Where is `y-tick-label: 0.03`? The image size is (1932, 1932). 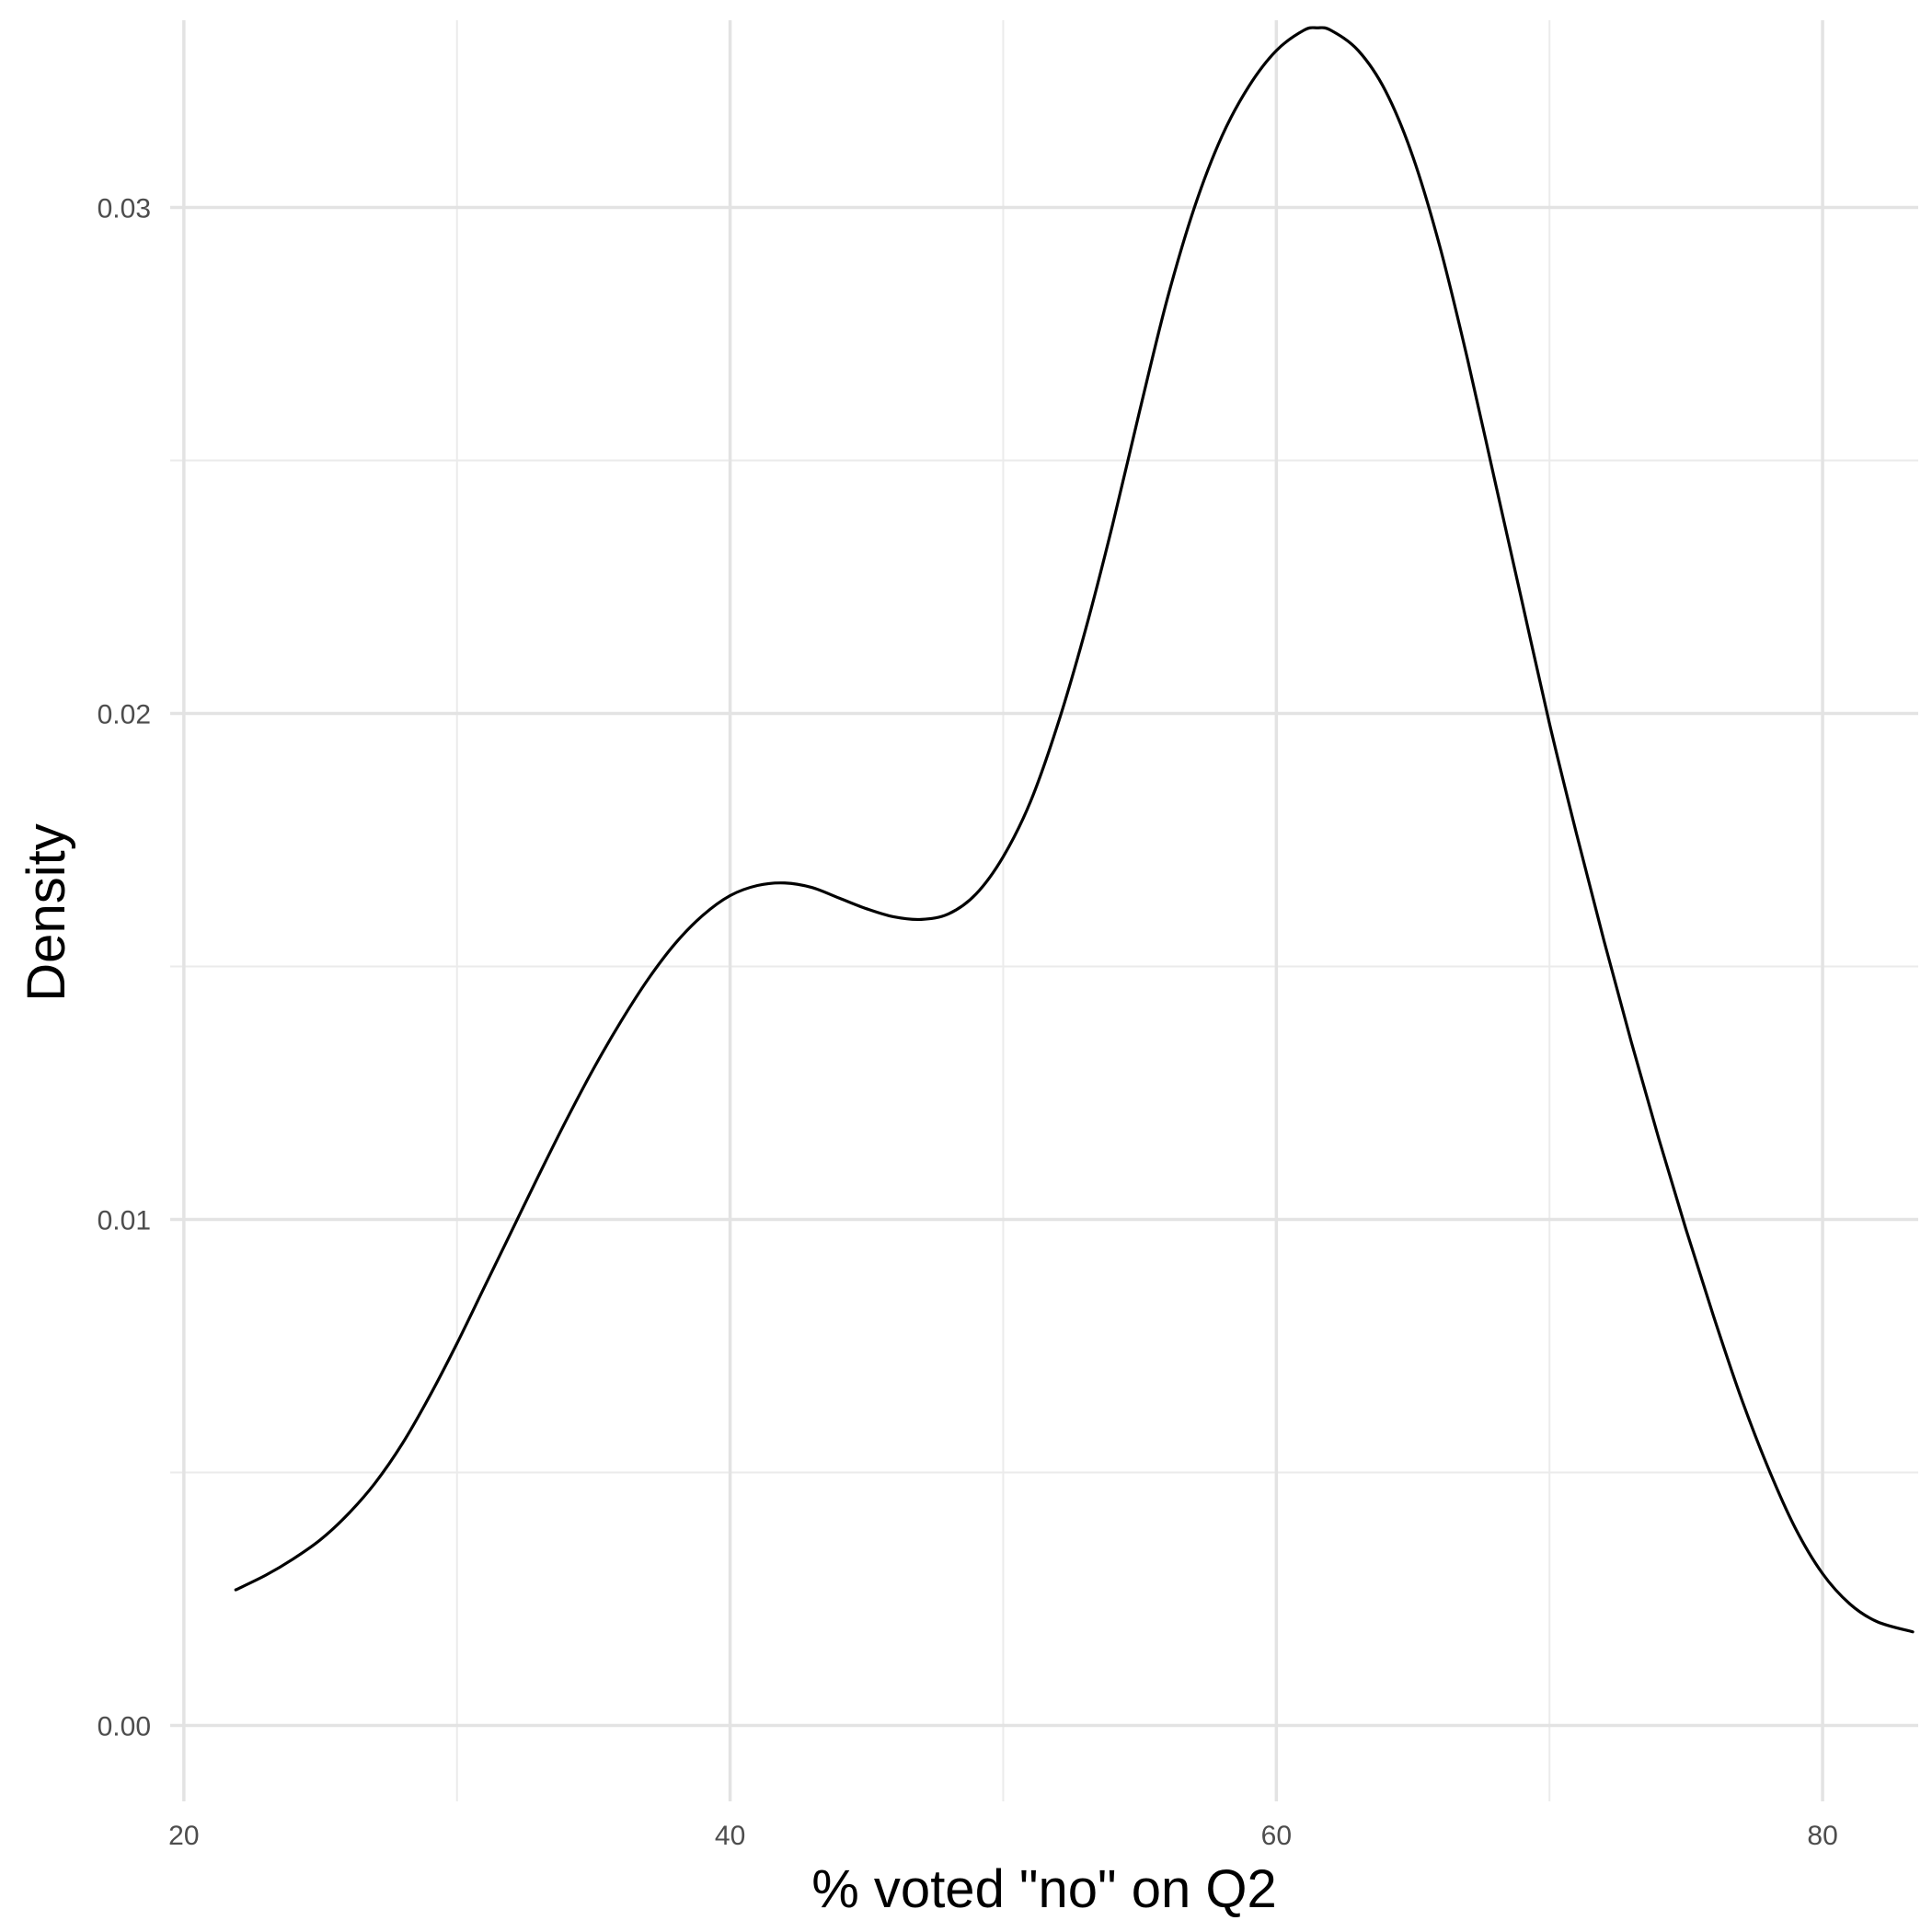 y-tick-label: 0.03 is located at coordinates (124, 209).